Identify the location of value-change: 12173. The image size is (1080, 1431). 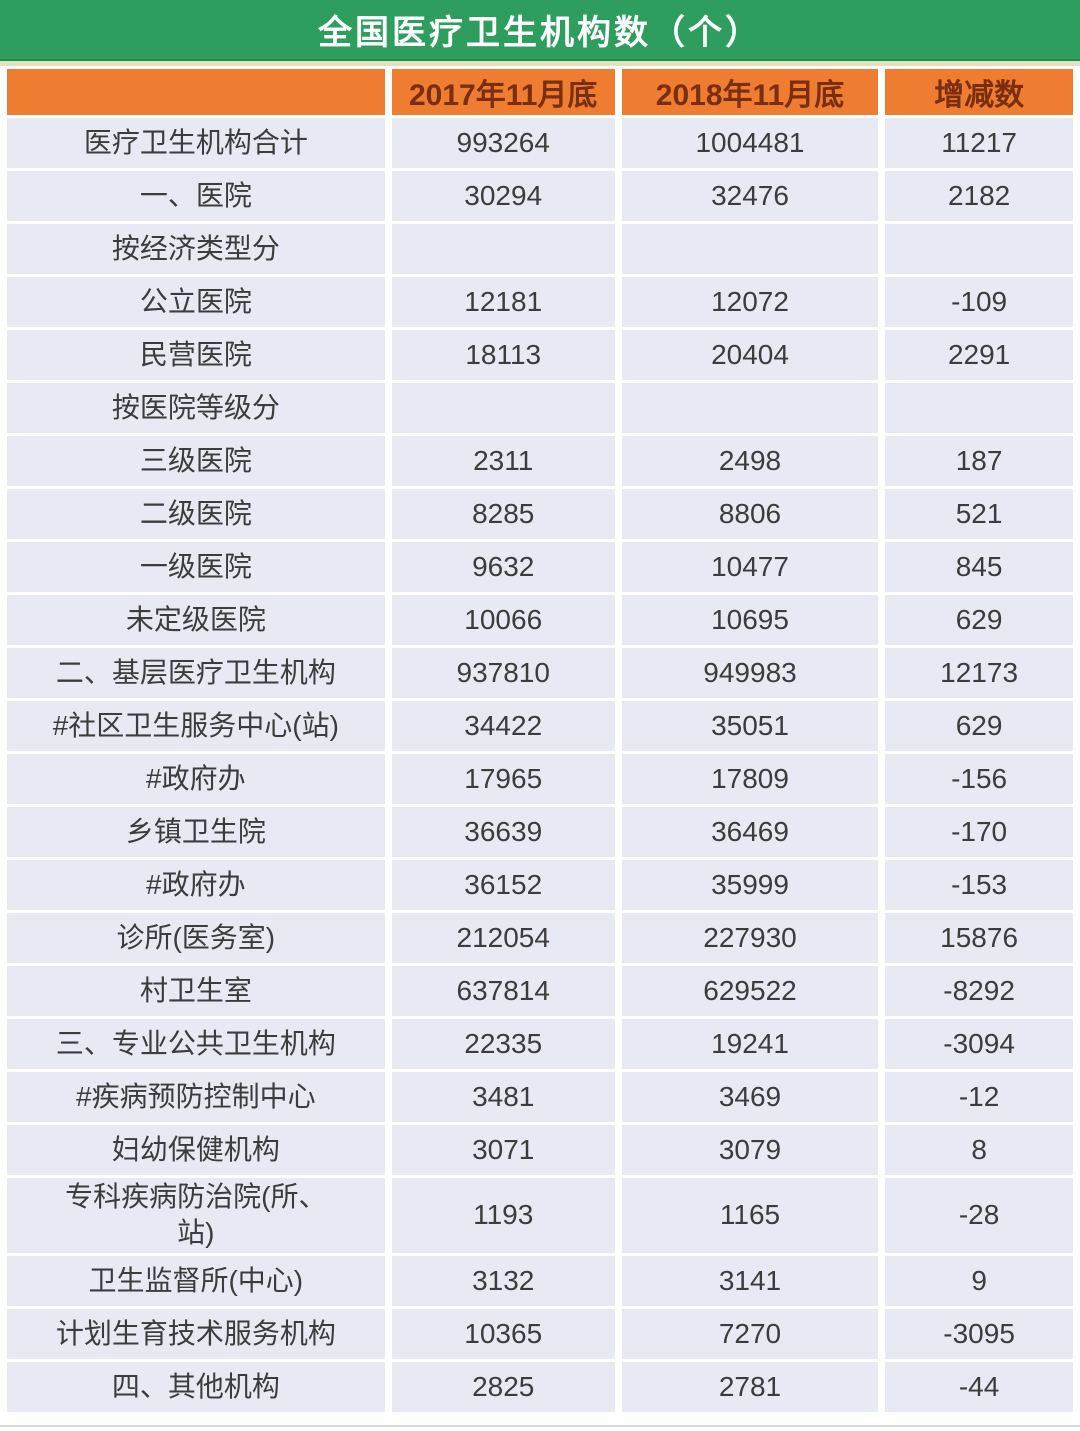
(979, 673).